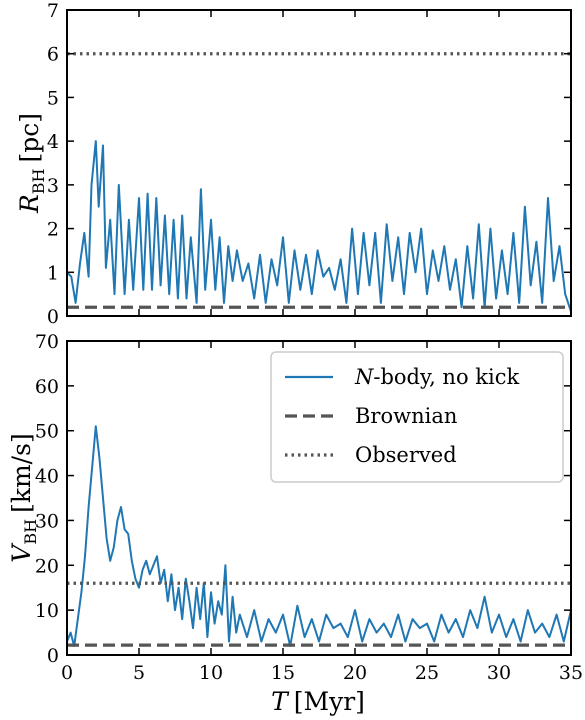 The image size is (585, 720). I want to click on top-y-tick-label: 6, so click(53, 55).